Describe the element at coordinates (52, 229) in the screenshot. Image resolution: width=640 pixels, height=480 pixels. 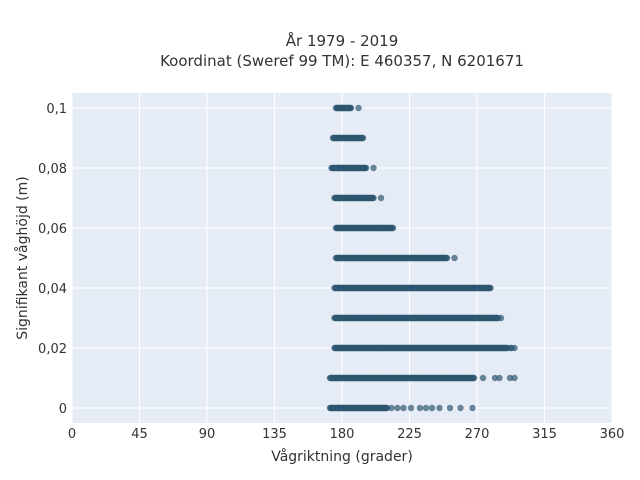
I see `y-tick-label: 0,06` at that location.